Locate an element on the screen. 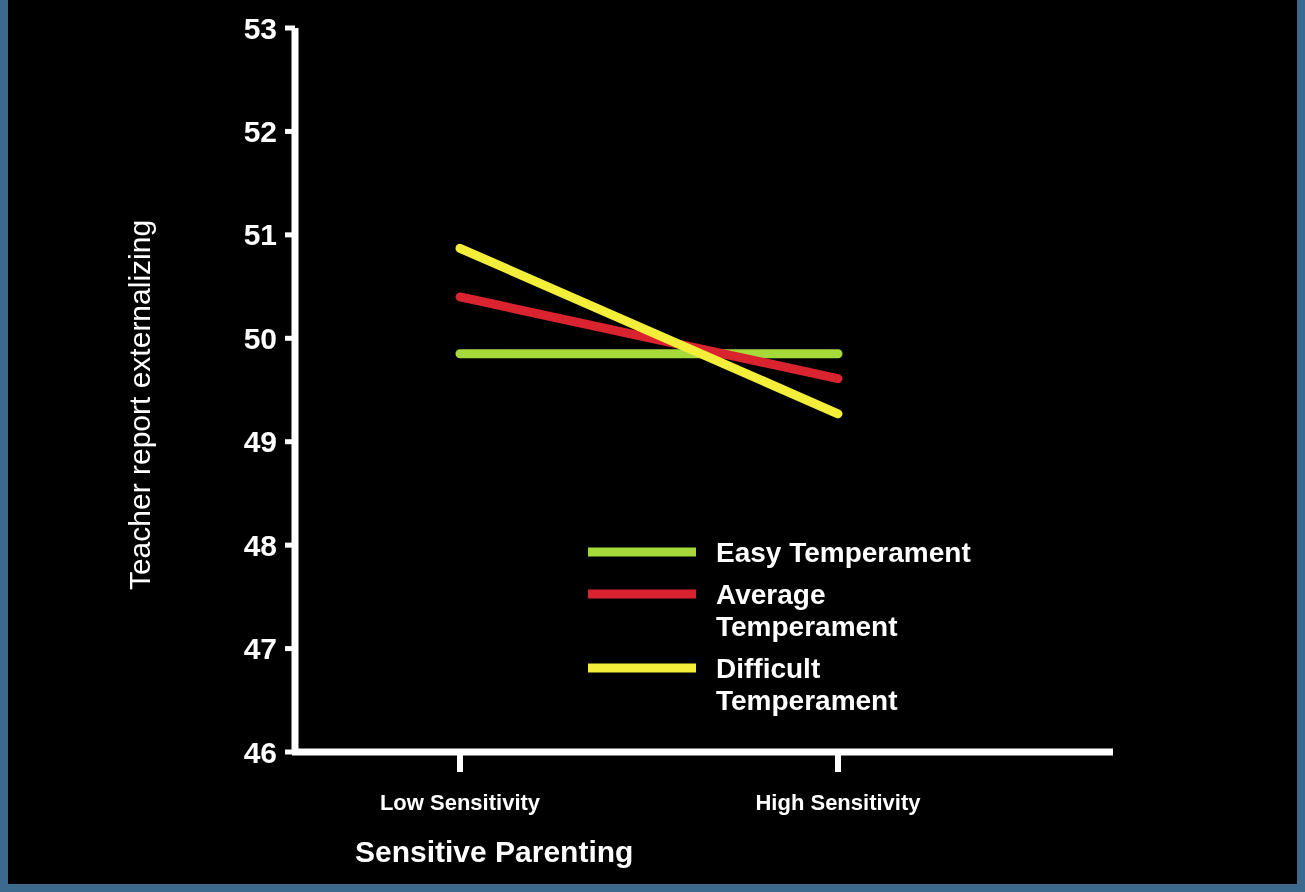 This screenshot has height=892, width=1305. x-axis-title: Sensitive Parenting is located at coordinates (494, 851).